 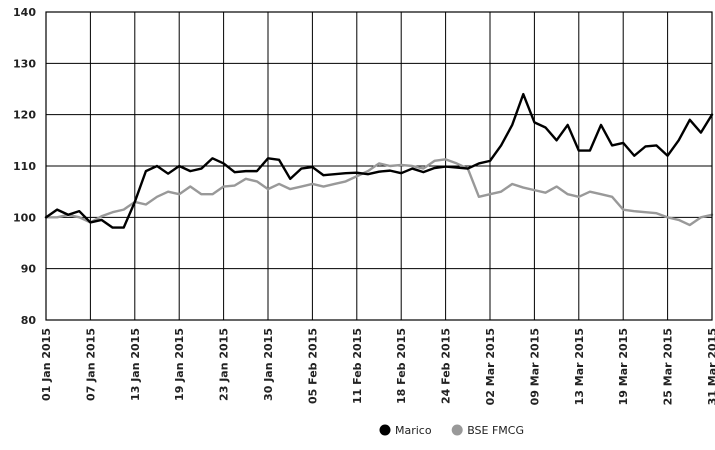 I want to click on x-tick-label: 19 Jan 2015, so click(x=179, y=364).